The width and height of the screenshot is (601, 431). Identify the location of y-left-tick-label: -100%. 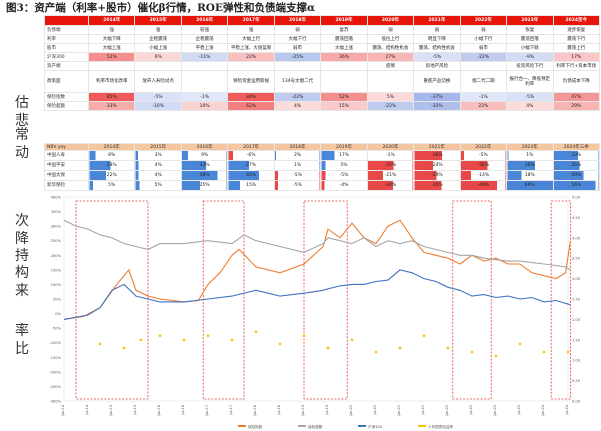
(55, 343).